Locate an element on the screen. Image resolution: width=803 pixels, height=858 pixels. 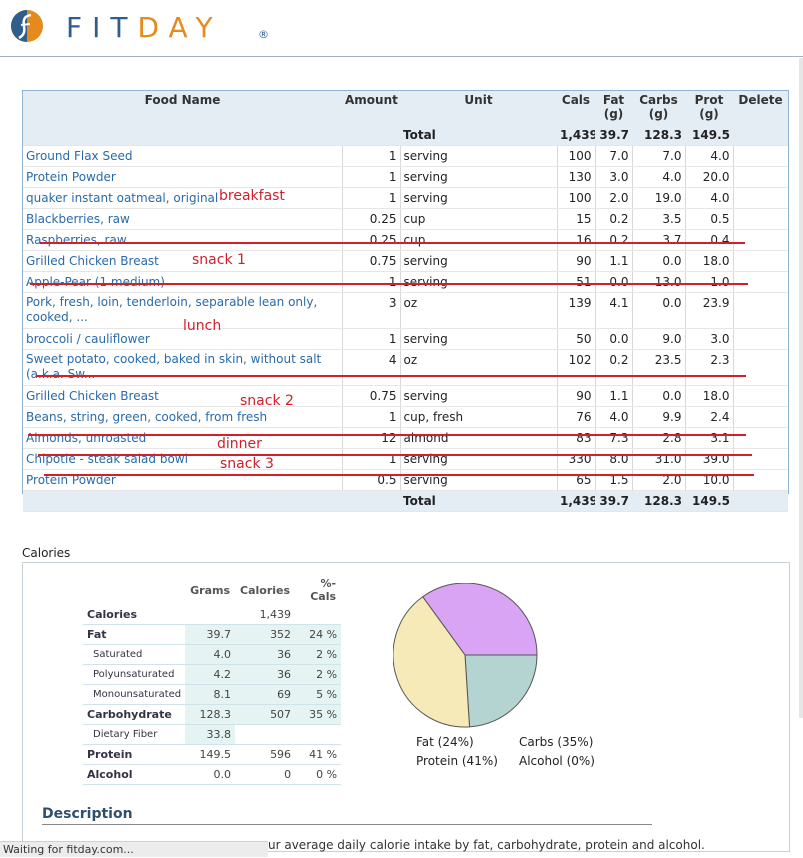
col-carbs-label: Carbs is located at coordinates (658, 100).